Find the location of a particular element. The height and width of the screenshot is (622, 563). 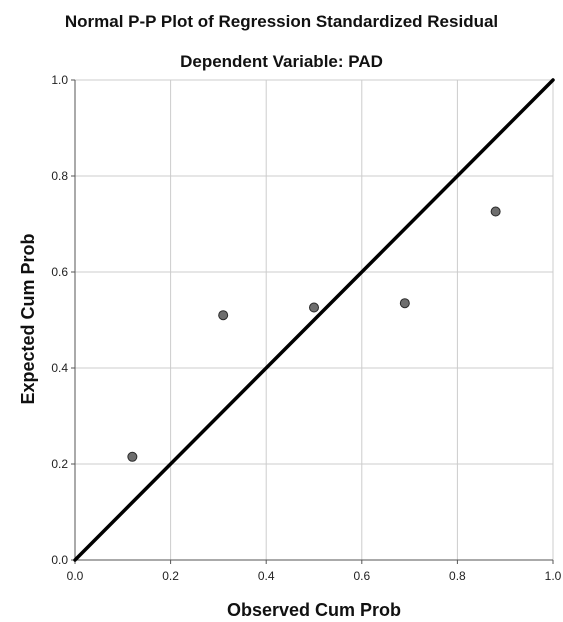

y-tick-label: 0.6 is located at coordinates (59, 272).